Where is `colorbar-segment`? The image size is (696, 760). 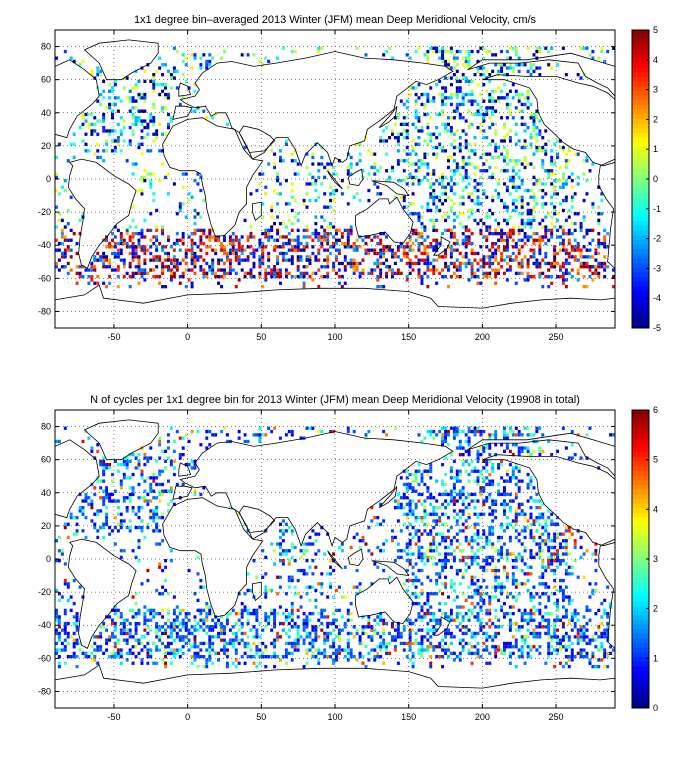 colorbar-segment is located at coordinates (640, 195).